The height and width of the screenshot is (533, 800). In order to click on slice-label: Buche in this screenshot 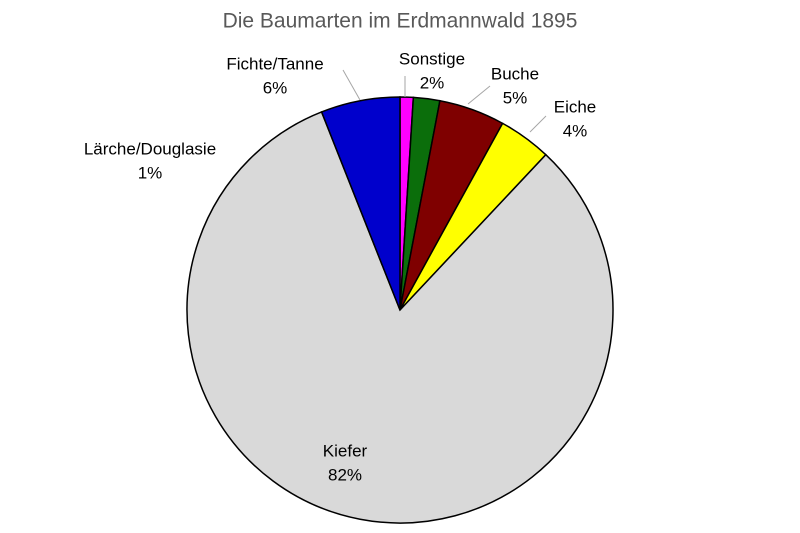, I will do `click(515, 73)`.